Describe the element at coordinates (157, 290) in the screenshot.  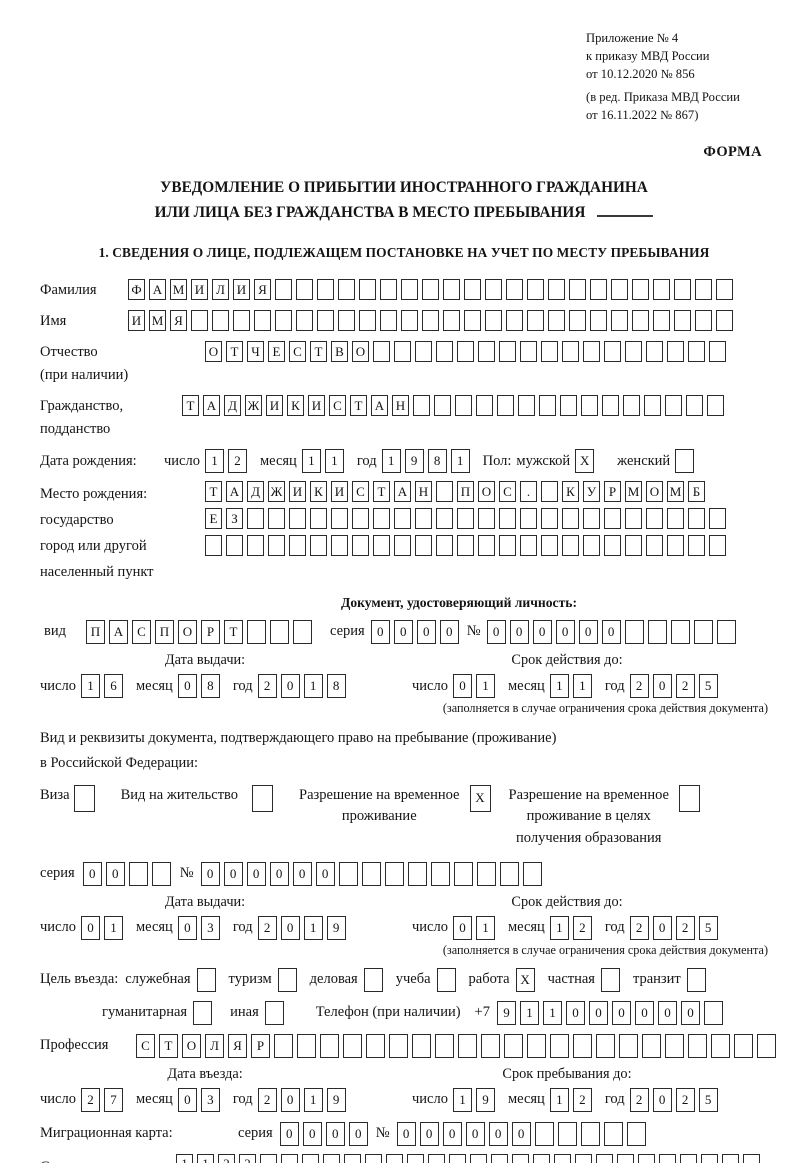
I see `char-cell: А` at that location.